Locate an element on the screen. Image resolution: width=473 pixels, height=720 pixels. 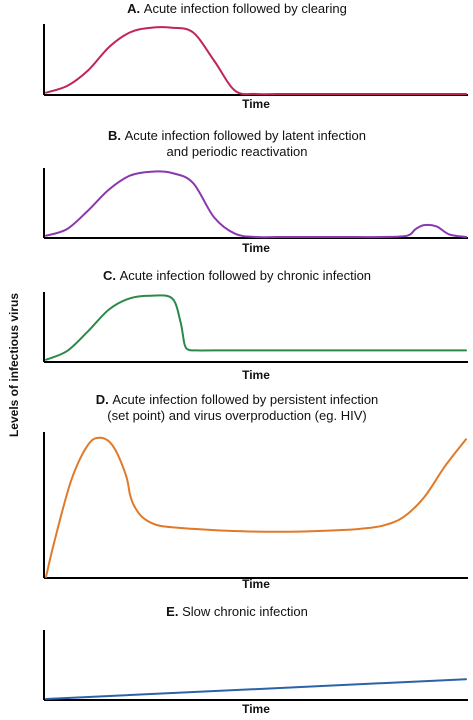
panel-a-x-label: Time is located at coordinates (256, 104).